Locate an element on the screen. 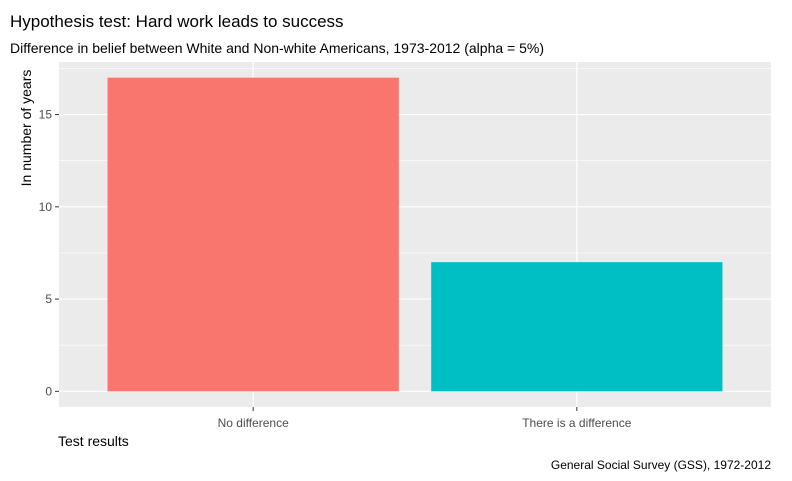  bar-there-is-a-difference is located at coordinates (577, 327).